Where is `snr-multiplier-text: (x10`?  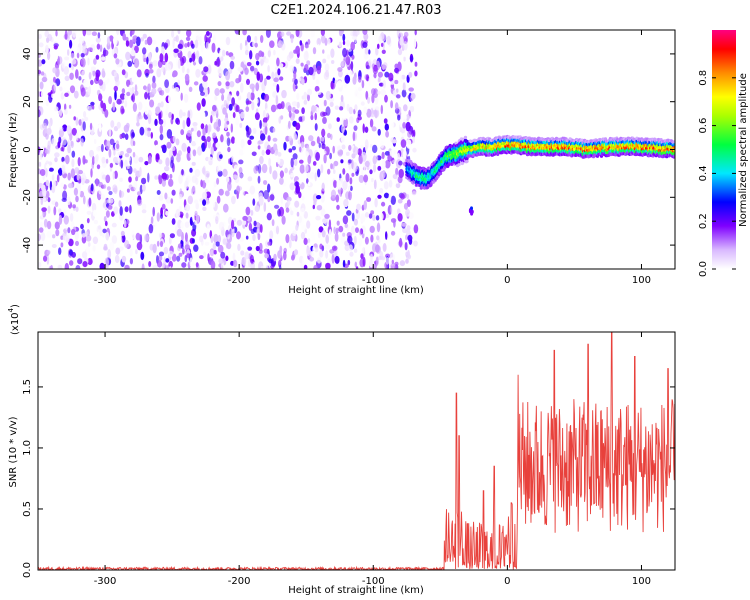 snr-multiplier-text: (x10 is located at coordinates (15, 323).